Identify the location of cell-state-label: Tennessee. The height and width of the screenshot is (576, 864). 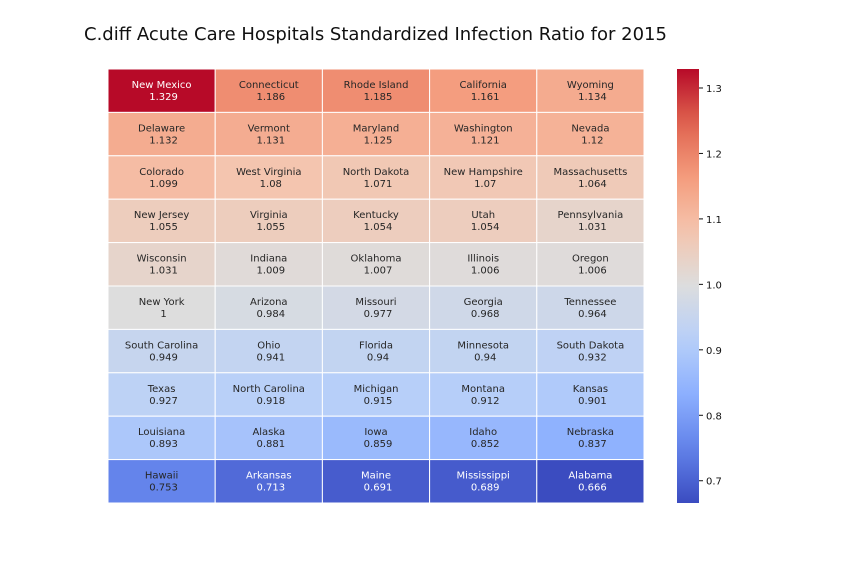
(589, 302).